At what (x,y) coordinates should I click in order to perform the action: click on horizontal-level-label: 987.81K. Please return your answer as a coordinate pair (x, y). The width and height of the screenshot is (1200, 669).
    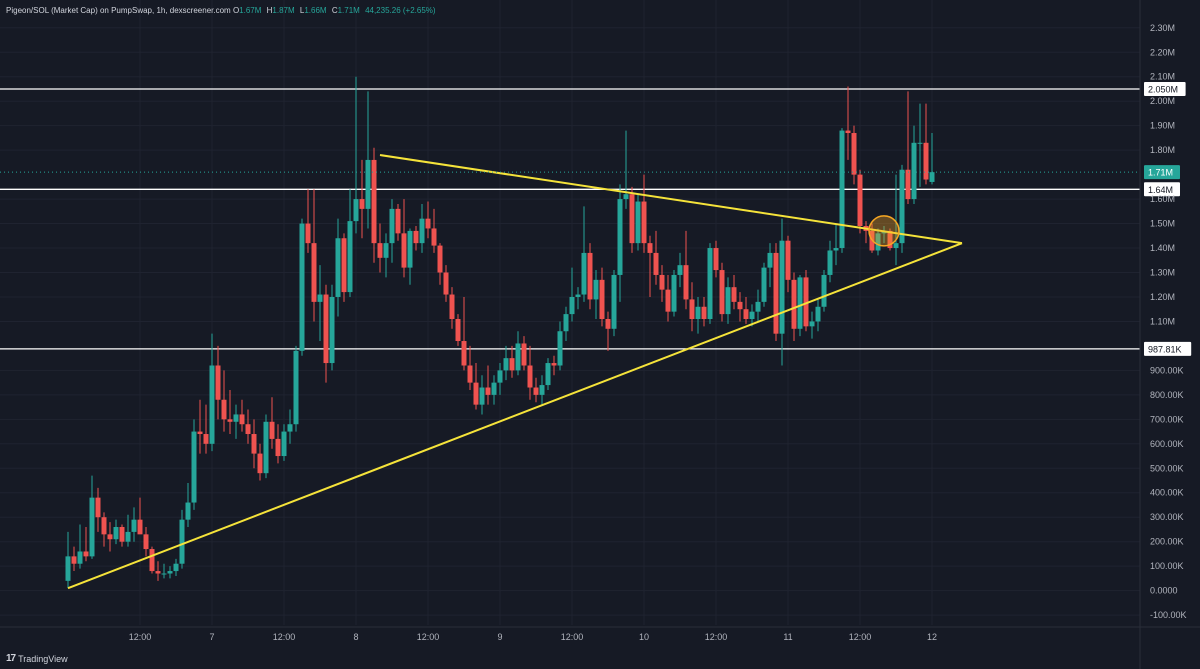
    Looking at the image, I should click on (1165, 349).